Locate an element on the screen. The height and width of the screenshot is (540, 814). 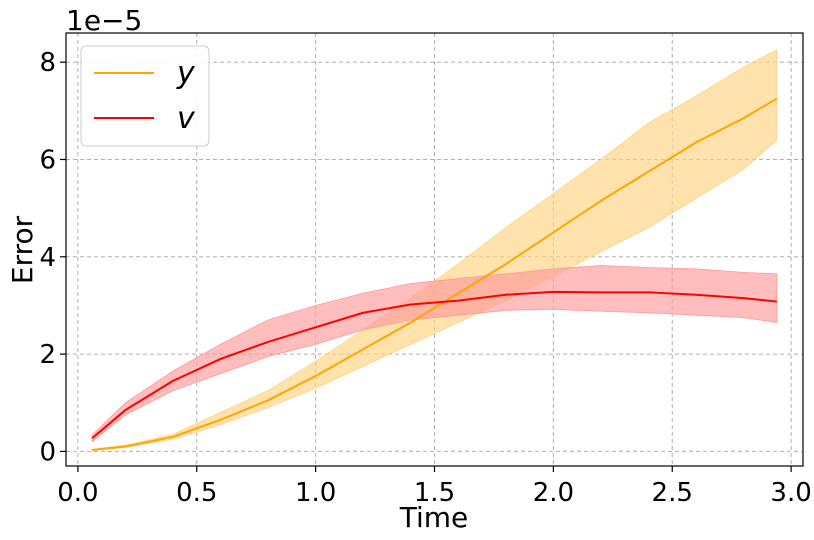
y-tick-label: 2 is located at coordinates (47, 355).